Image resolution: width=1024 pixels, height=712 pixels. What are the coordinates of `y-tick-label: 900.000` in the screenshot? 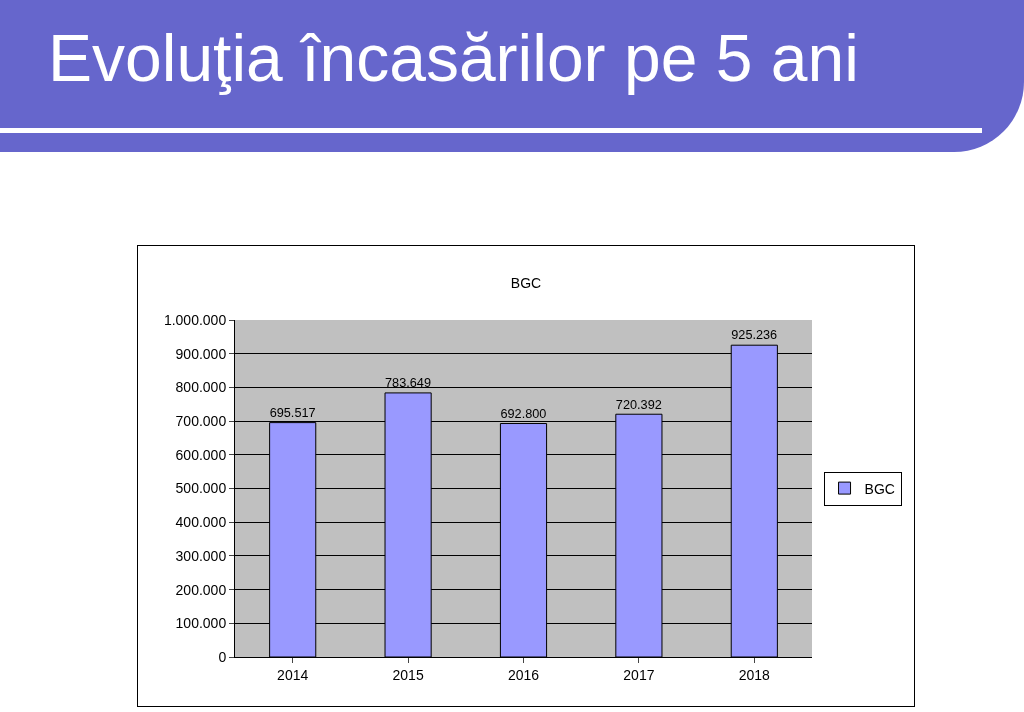 It's located at (201, 353).